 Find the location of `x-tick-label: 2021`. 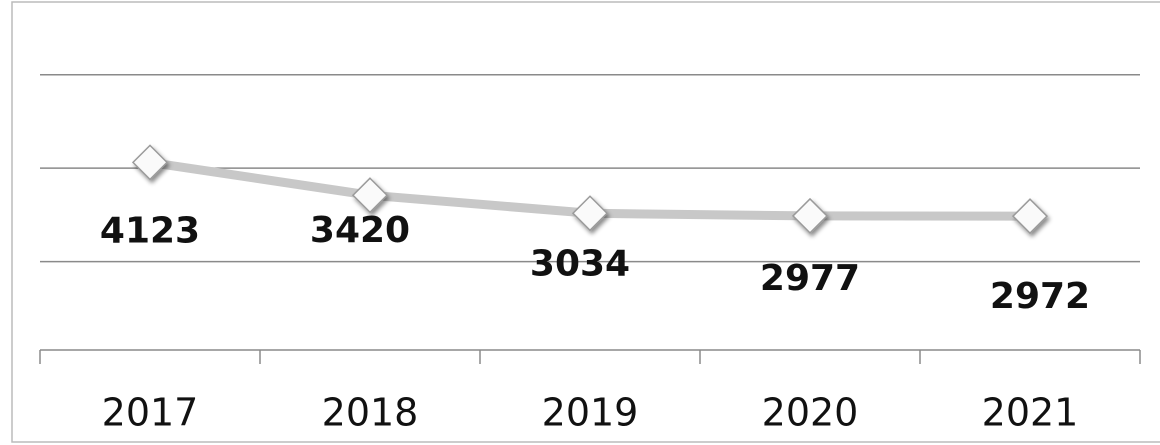

x-tick-label: 2021 is located at coordinates (1030, 413).